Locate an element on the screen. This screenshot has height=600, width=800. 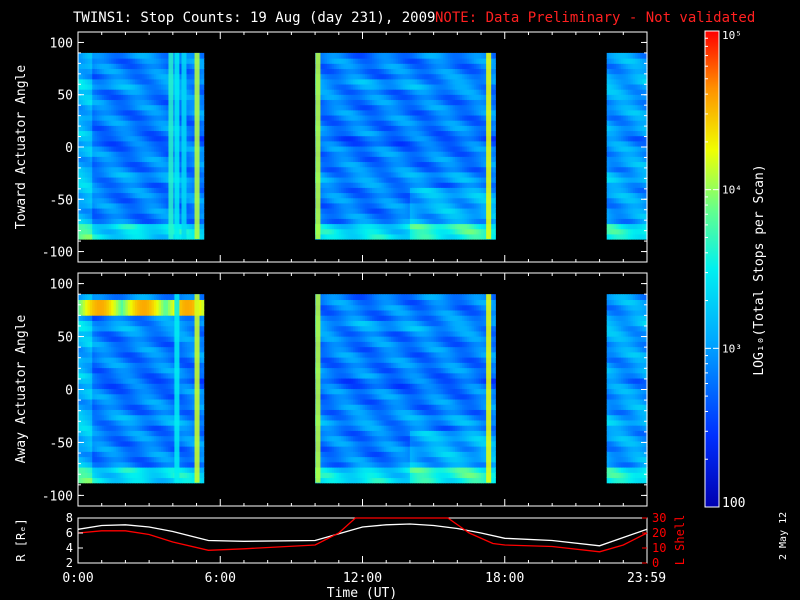
toward-cell-2027 is located at coordinates (324, 179).